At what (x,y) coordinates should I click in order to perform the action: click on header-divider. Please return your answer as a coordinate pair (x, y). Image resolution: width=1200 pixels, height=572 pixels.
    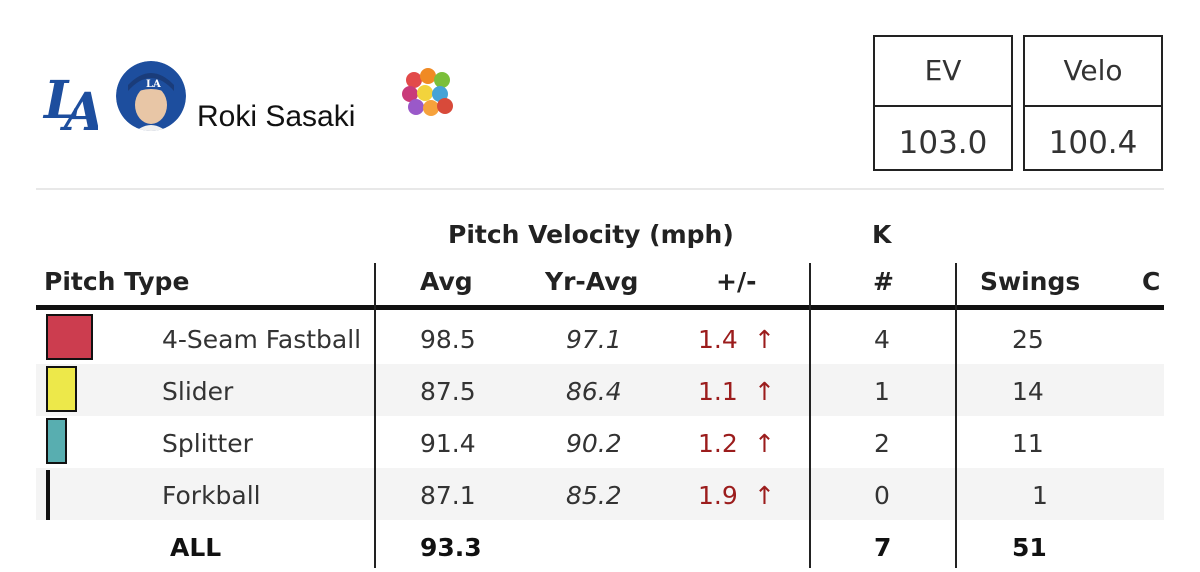
    Looking at the image, I should click on (600, 189).